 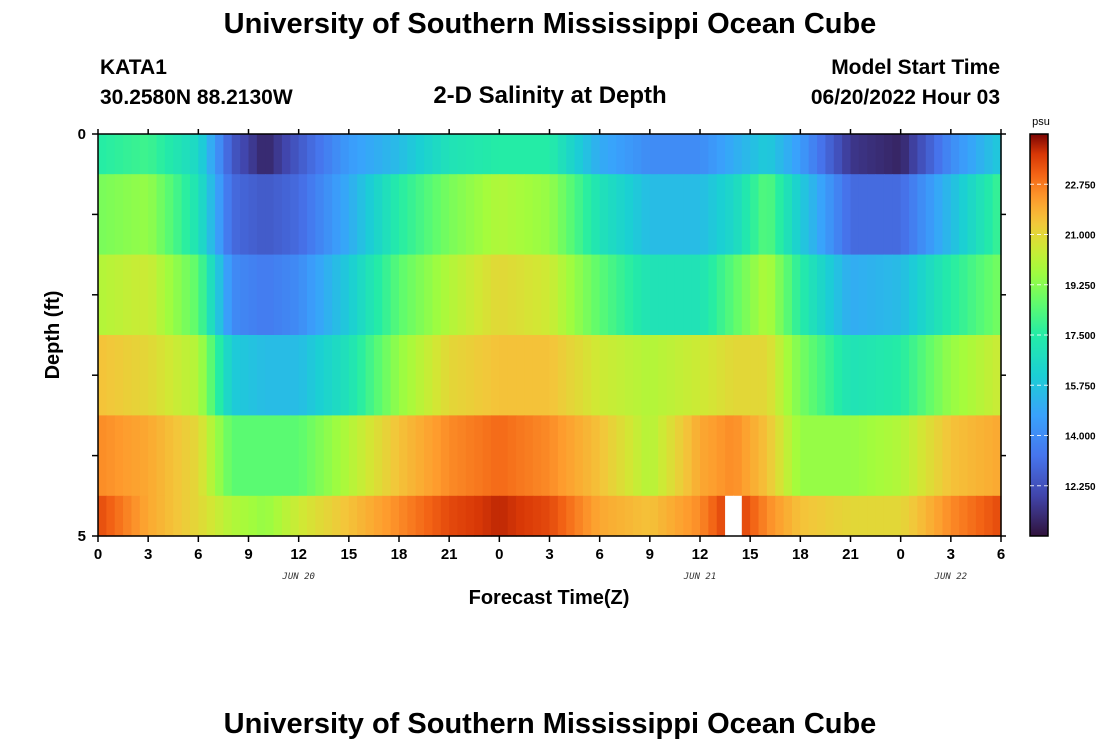 What do you see at coordinates (1080, 236) in the screenshot?
I see `colorbar-tick-label: 21.000` at bounding box center [1080, 236].